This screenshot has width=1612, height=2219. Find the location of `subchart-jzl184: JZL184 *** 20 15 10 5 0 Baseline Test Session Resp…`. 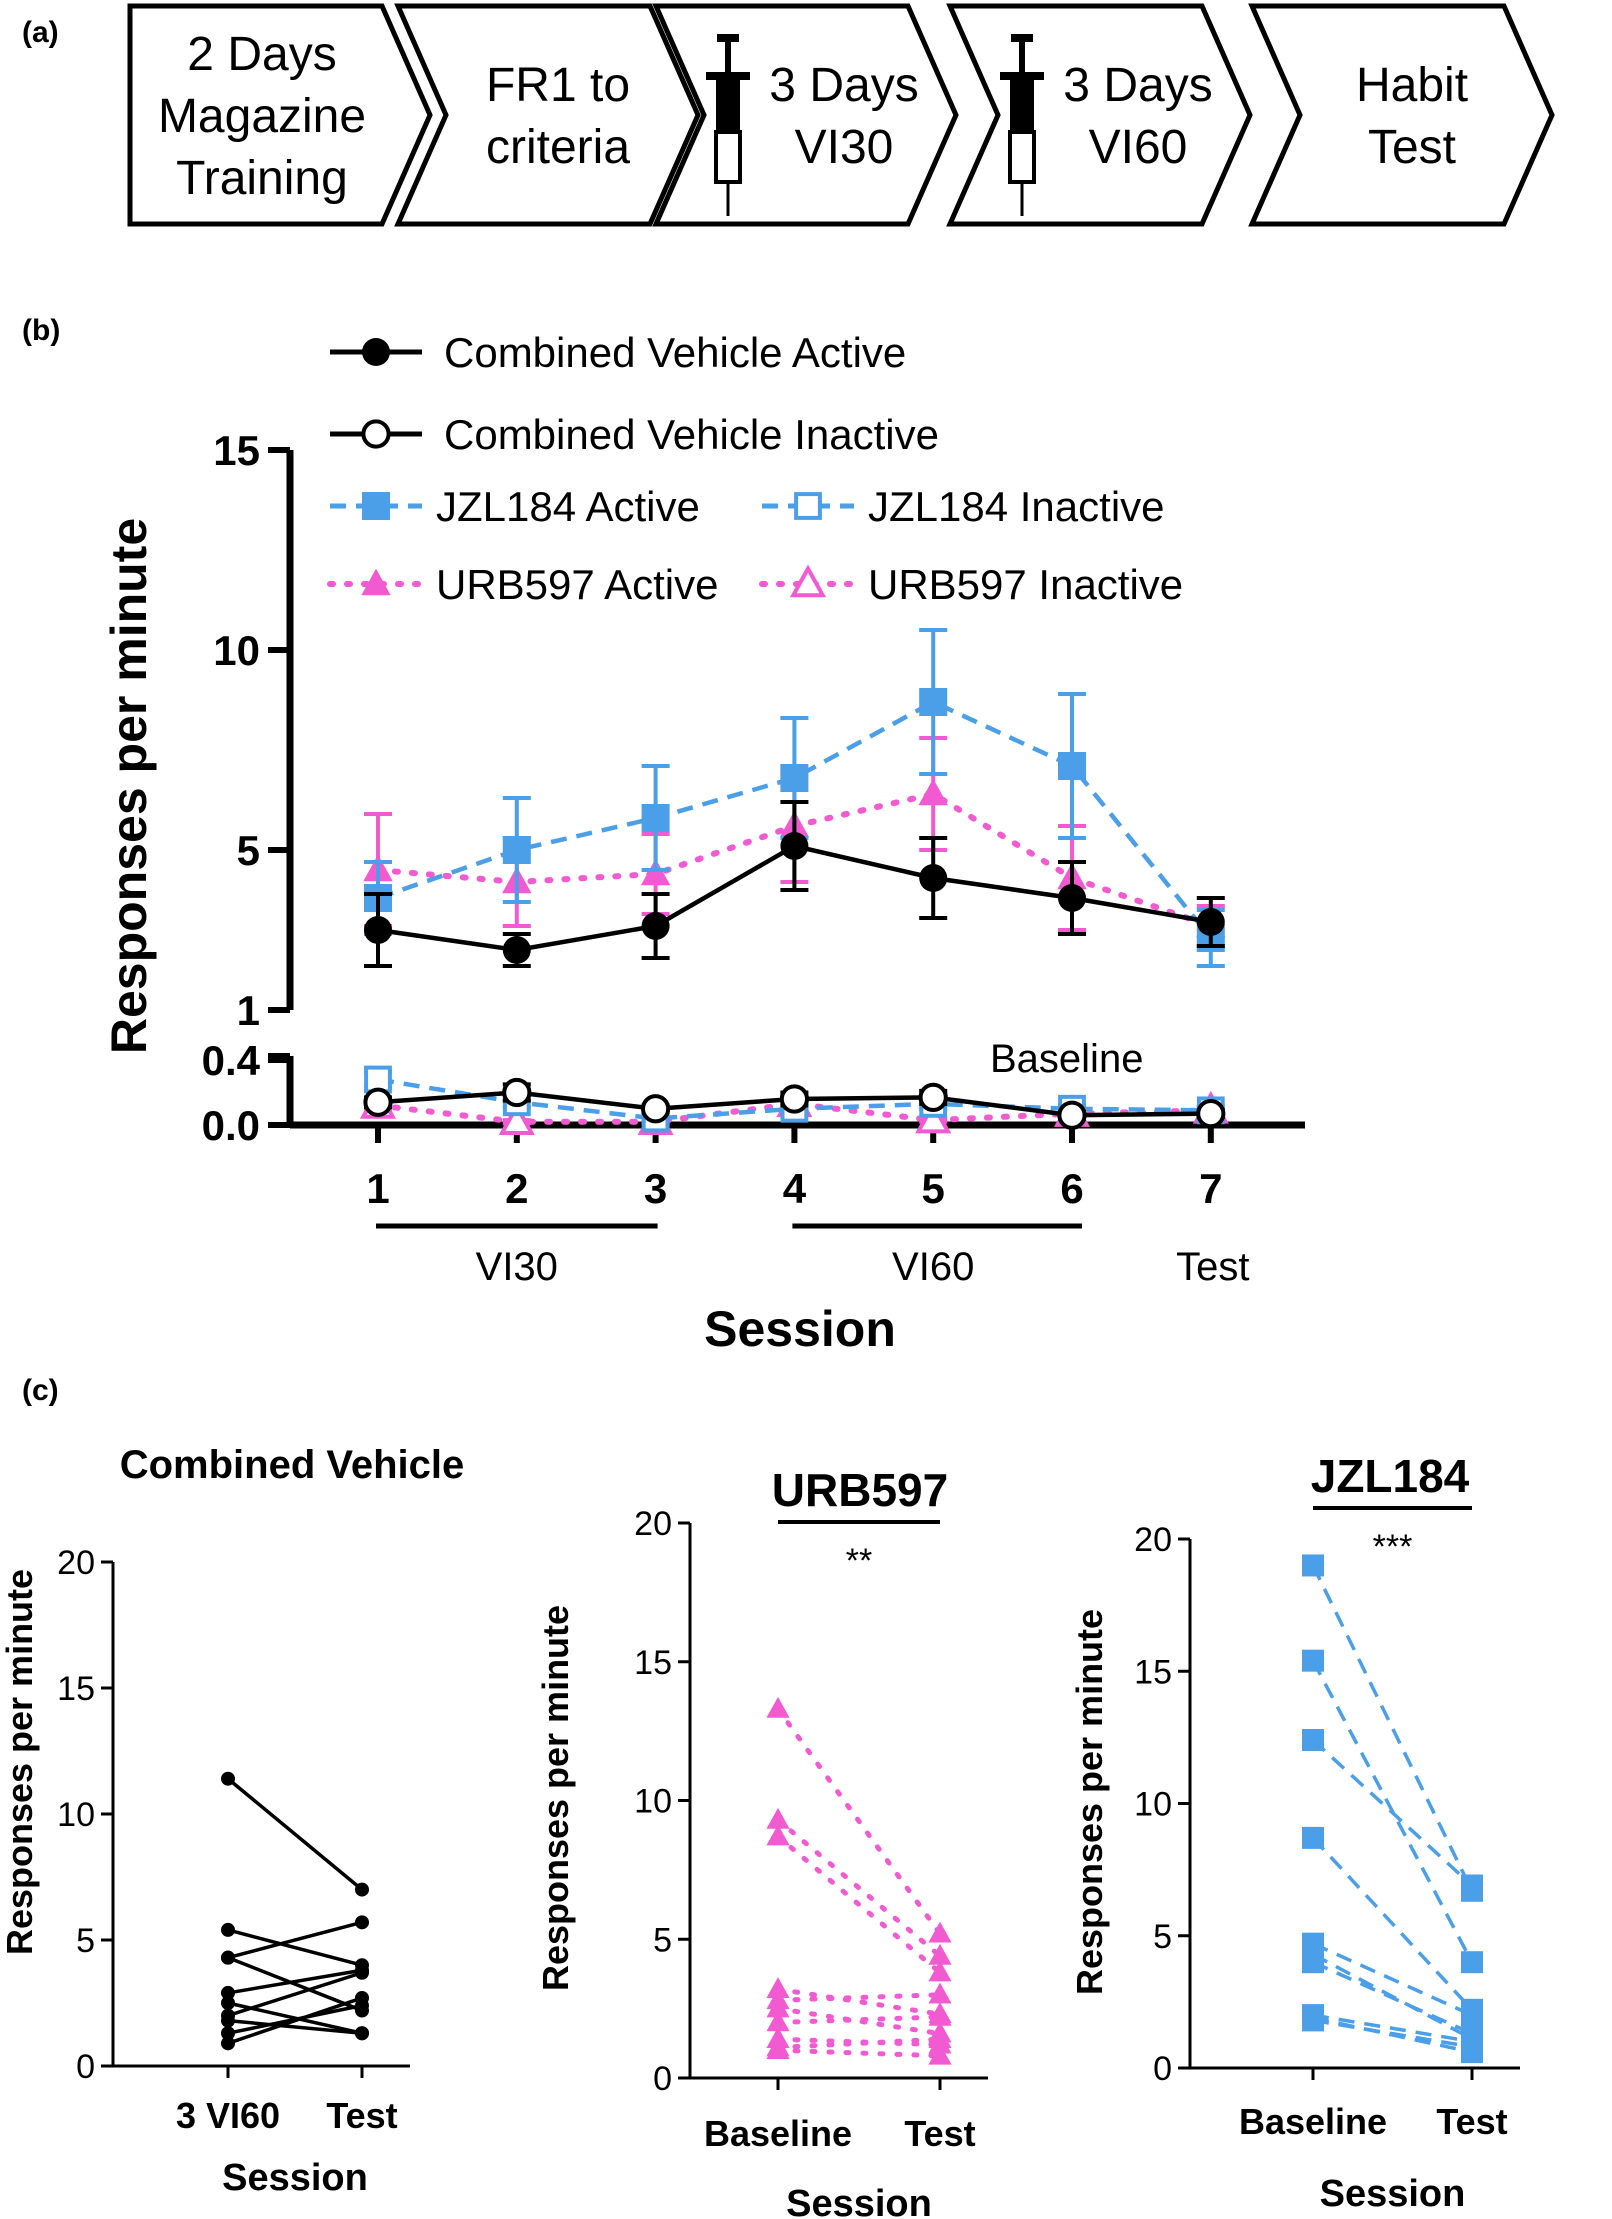

subchart-jzl184: JZL184 *** 20 15 10 5 0 Baseline Test Session Resp… is located at coordinates (1294, 1832).